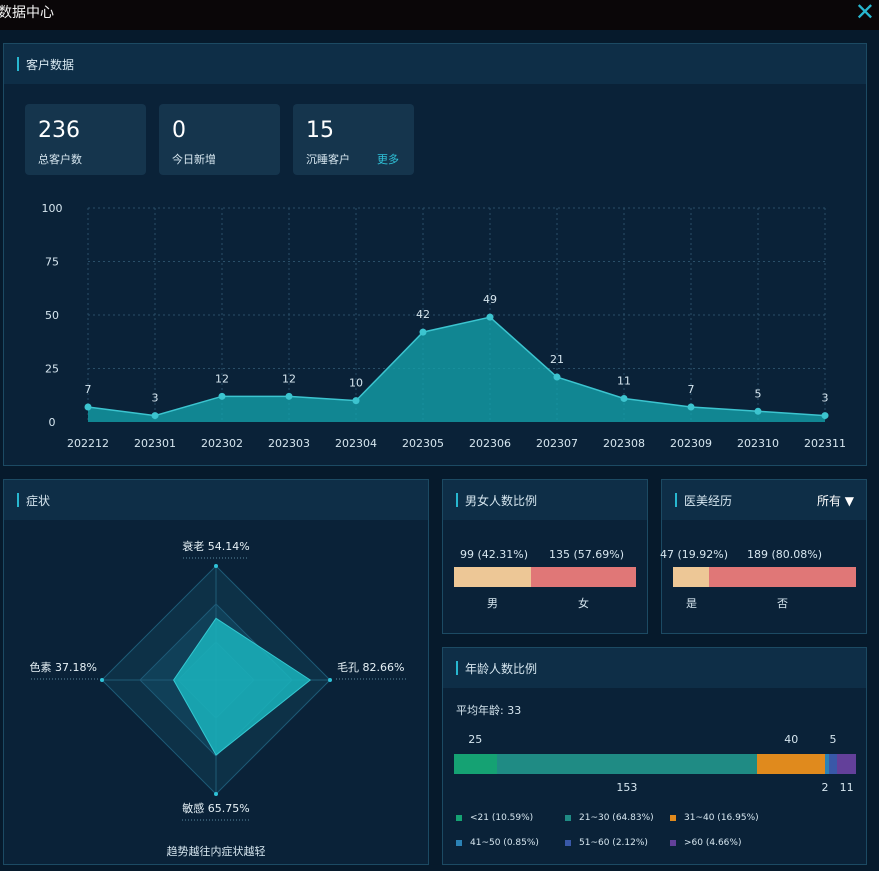 This screenshot has height=871, width=879. Describe the element at coordinates (179, 130) in the screenshot. I see `stat-value: 0` at that location.